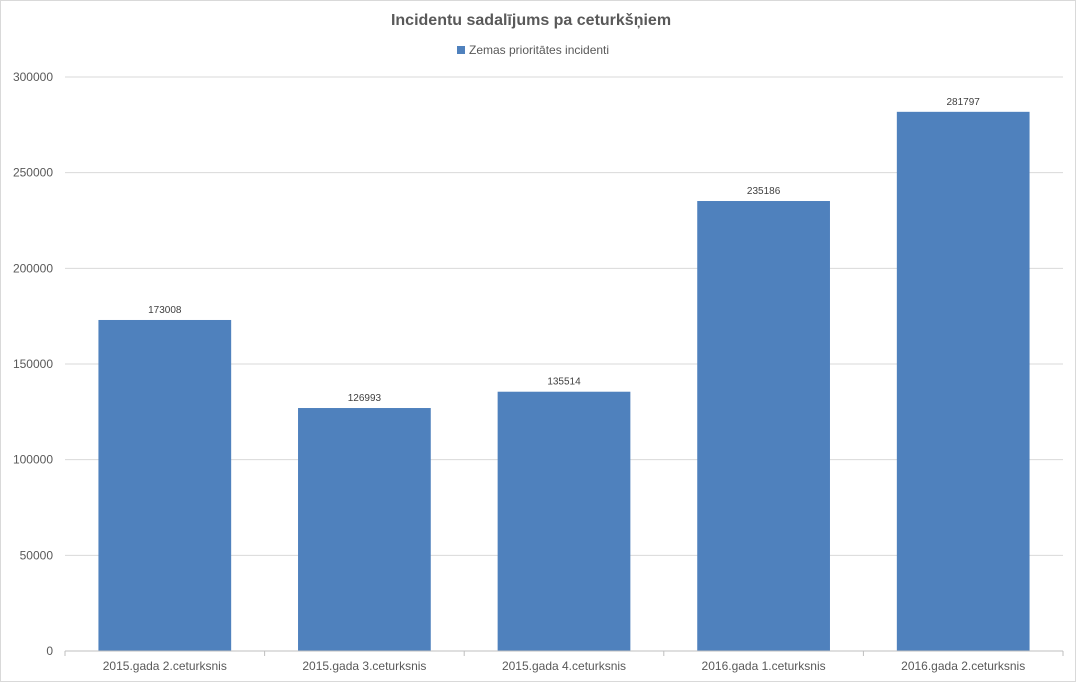 The width and height of the screenshot is (1076, 683). I want to click on y-tick-label: 250000, so click(33, 173).